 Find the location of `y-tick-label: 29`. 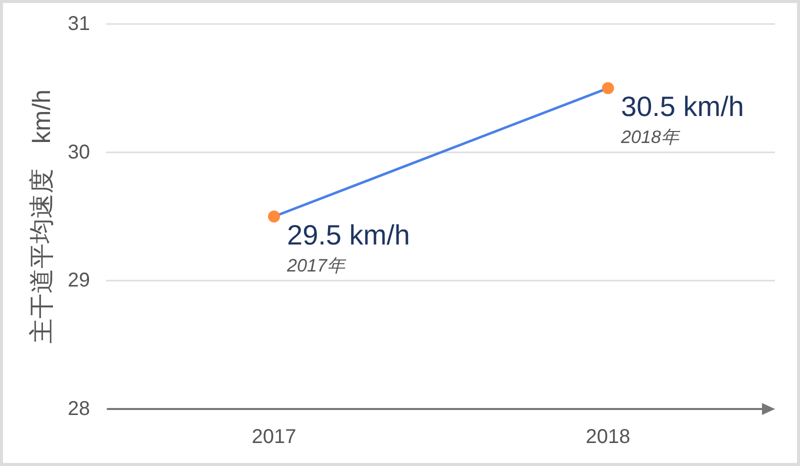

y-tick-label: 29 is located at coordinates (79, 281).